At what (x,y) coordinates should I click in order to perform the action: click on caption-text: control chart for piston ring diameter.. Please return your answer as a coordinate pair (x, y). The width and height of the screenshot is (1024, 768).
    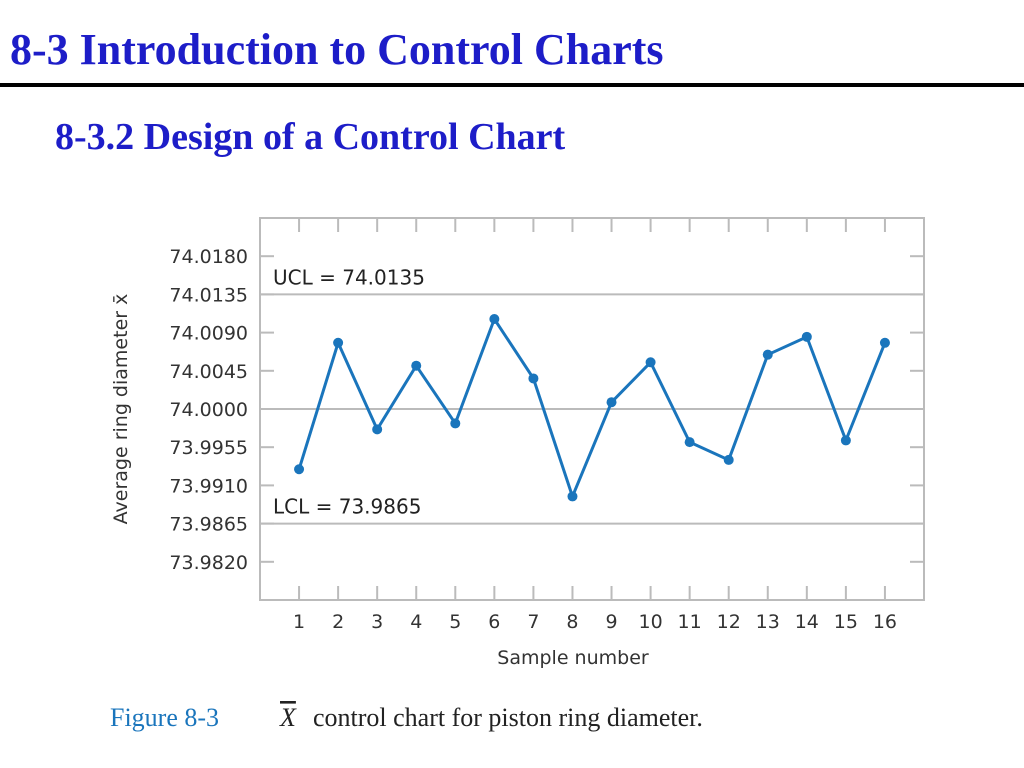
    Looking at the image, I should click on (508, 717).